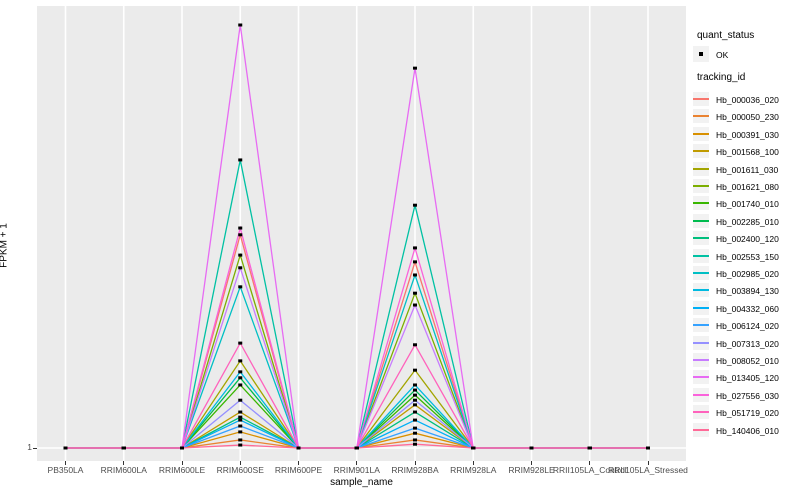 The image size is (800, 500). What do you see at coordinates (123, 470) in the screenshot?
I see `x-tick-label: RRIM600LA` at bounding box center [123, 470].